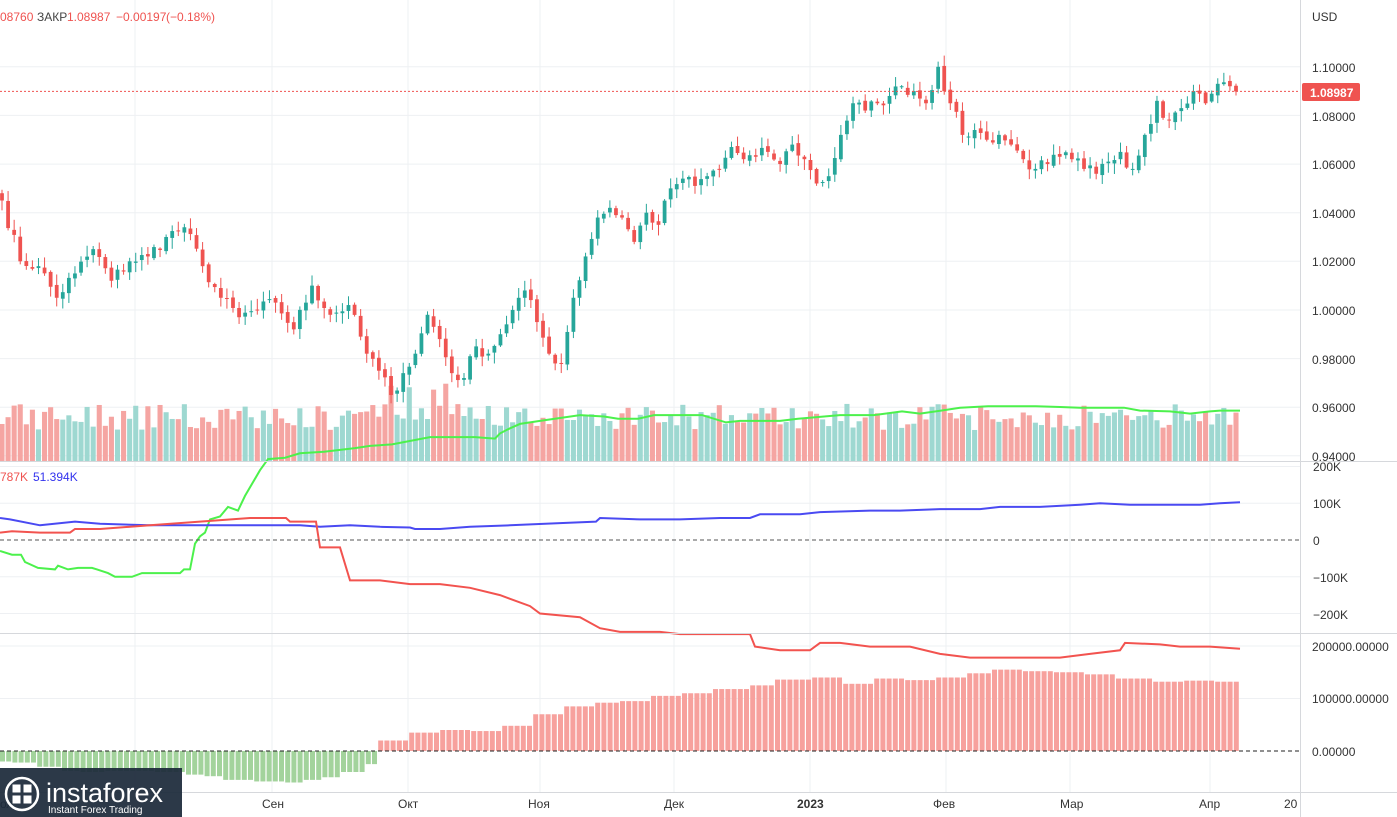  I want to click on cot-axis: 200K 100K 0 −100K −200K, so click(1330, 541).